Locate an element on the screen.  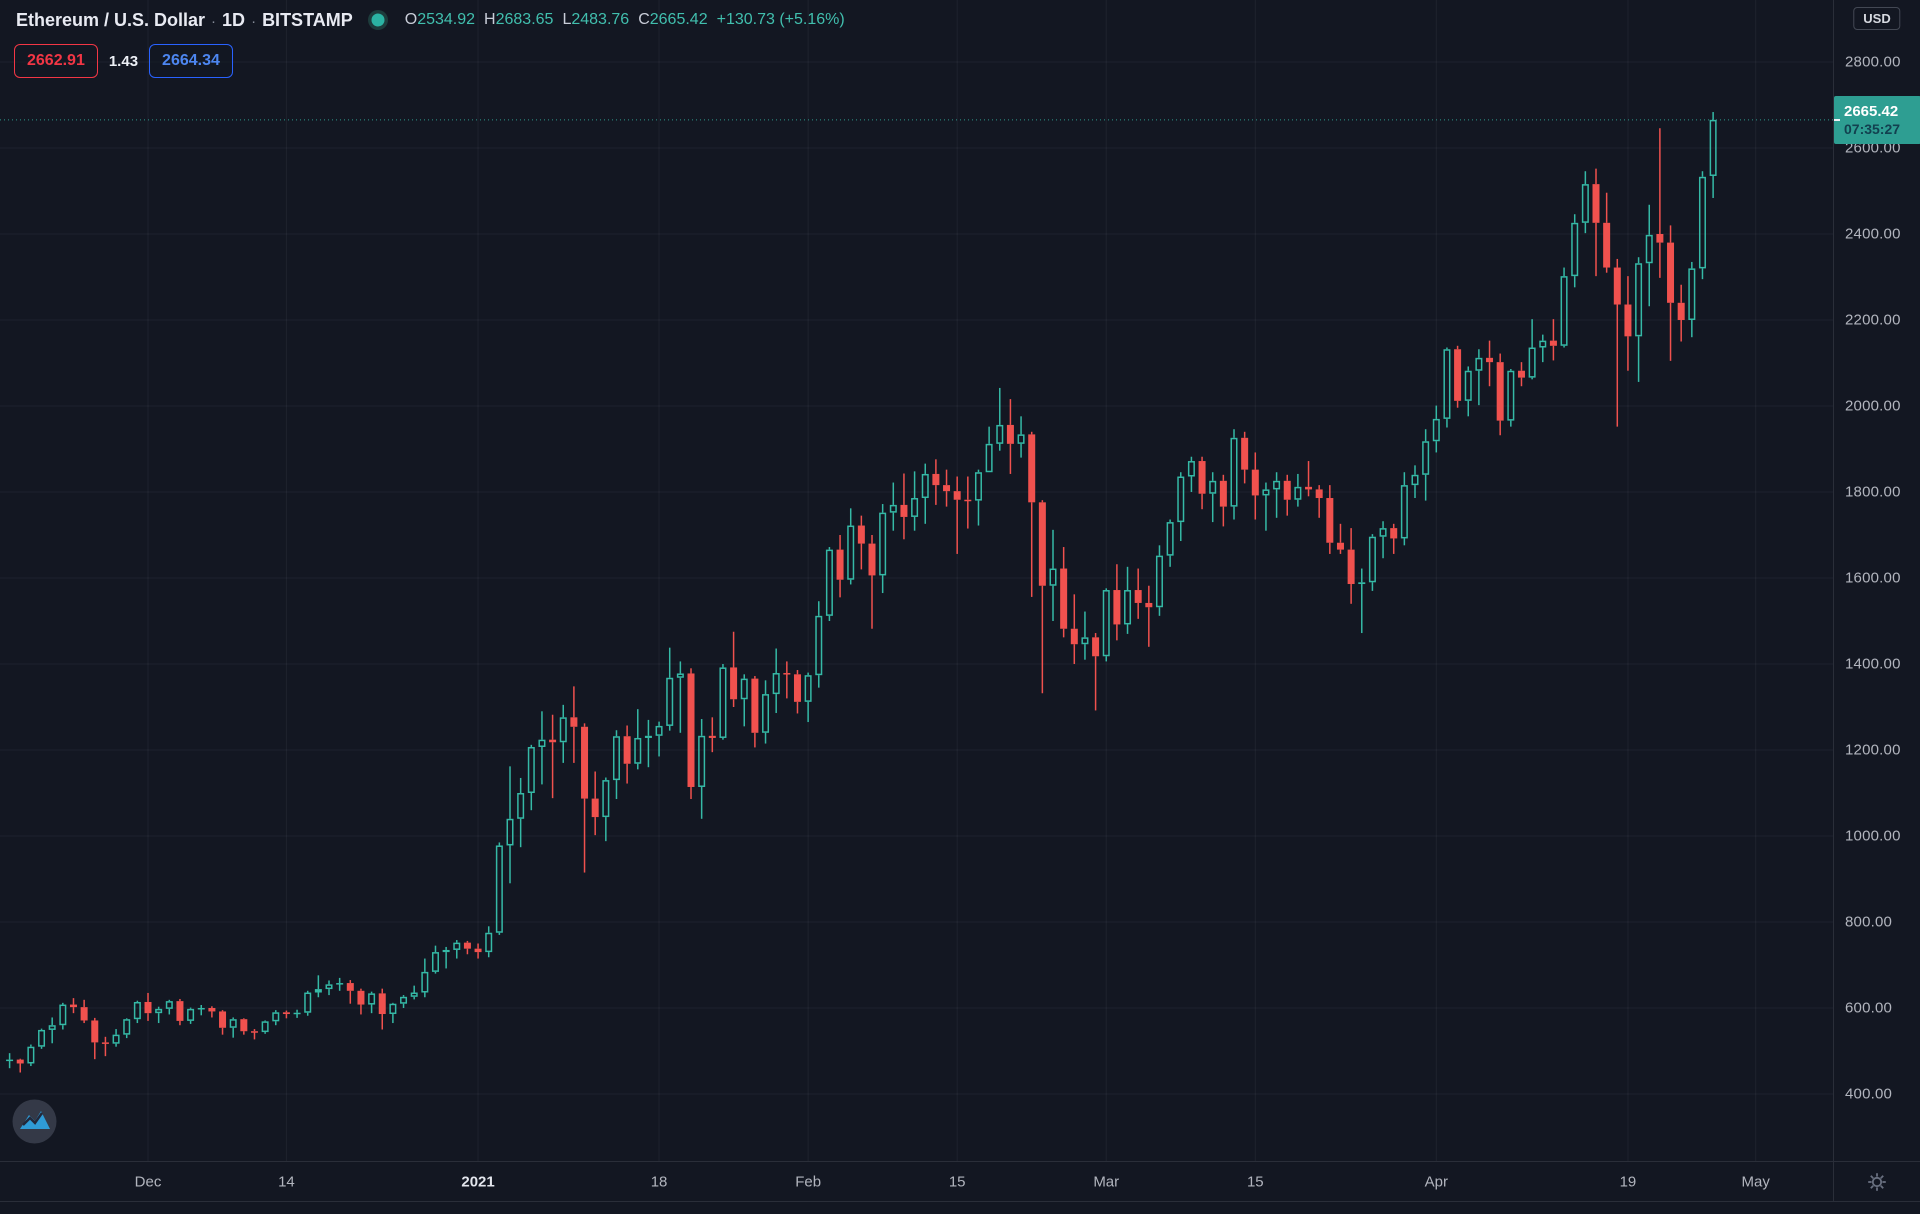
interval-label: 1D is located at coordinates (234, 19).